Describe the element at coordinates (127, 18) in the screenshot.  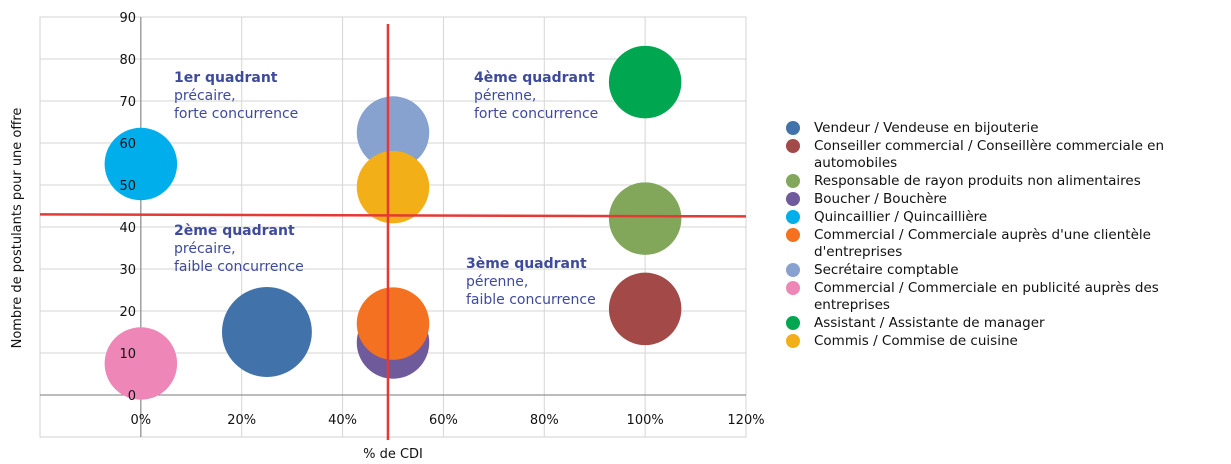
I see `y-tick-label: 90` at that location.